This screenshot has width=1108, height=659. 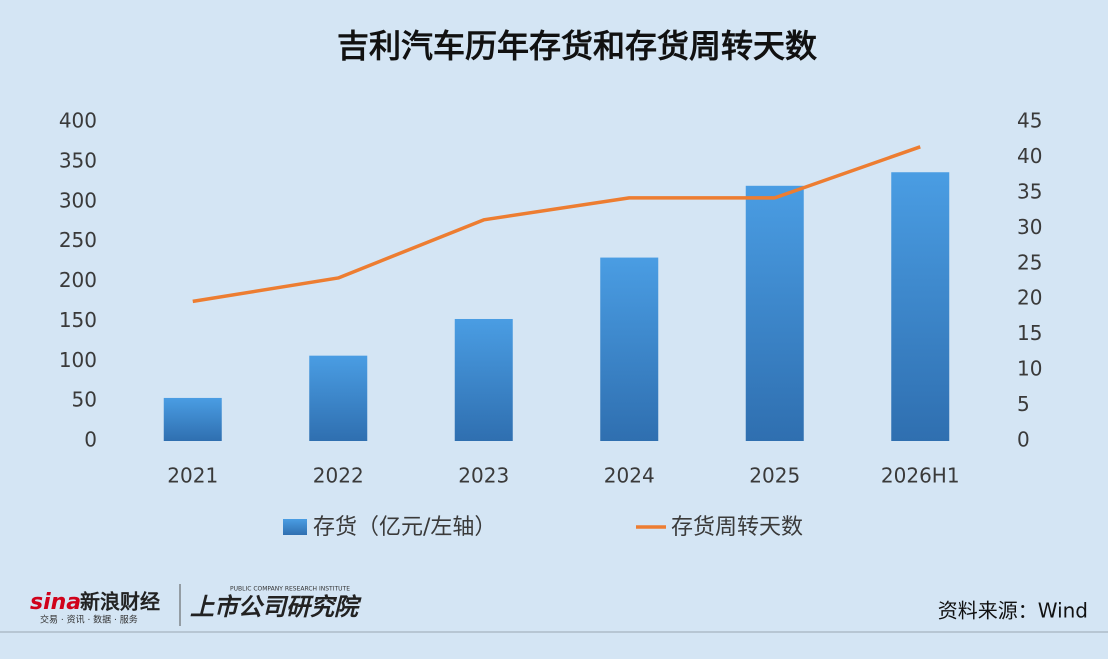 I want to click on footer-slogan: 交易 · 资讯 · 数据 · 服务, so click(x=89, y=620).